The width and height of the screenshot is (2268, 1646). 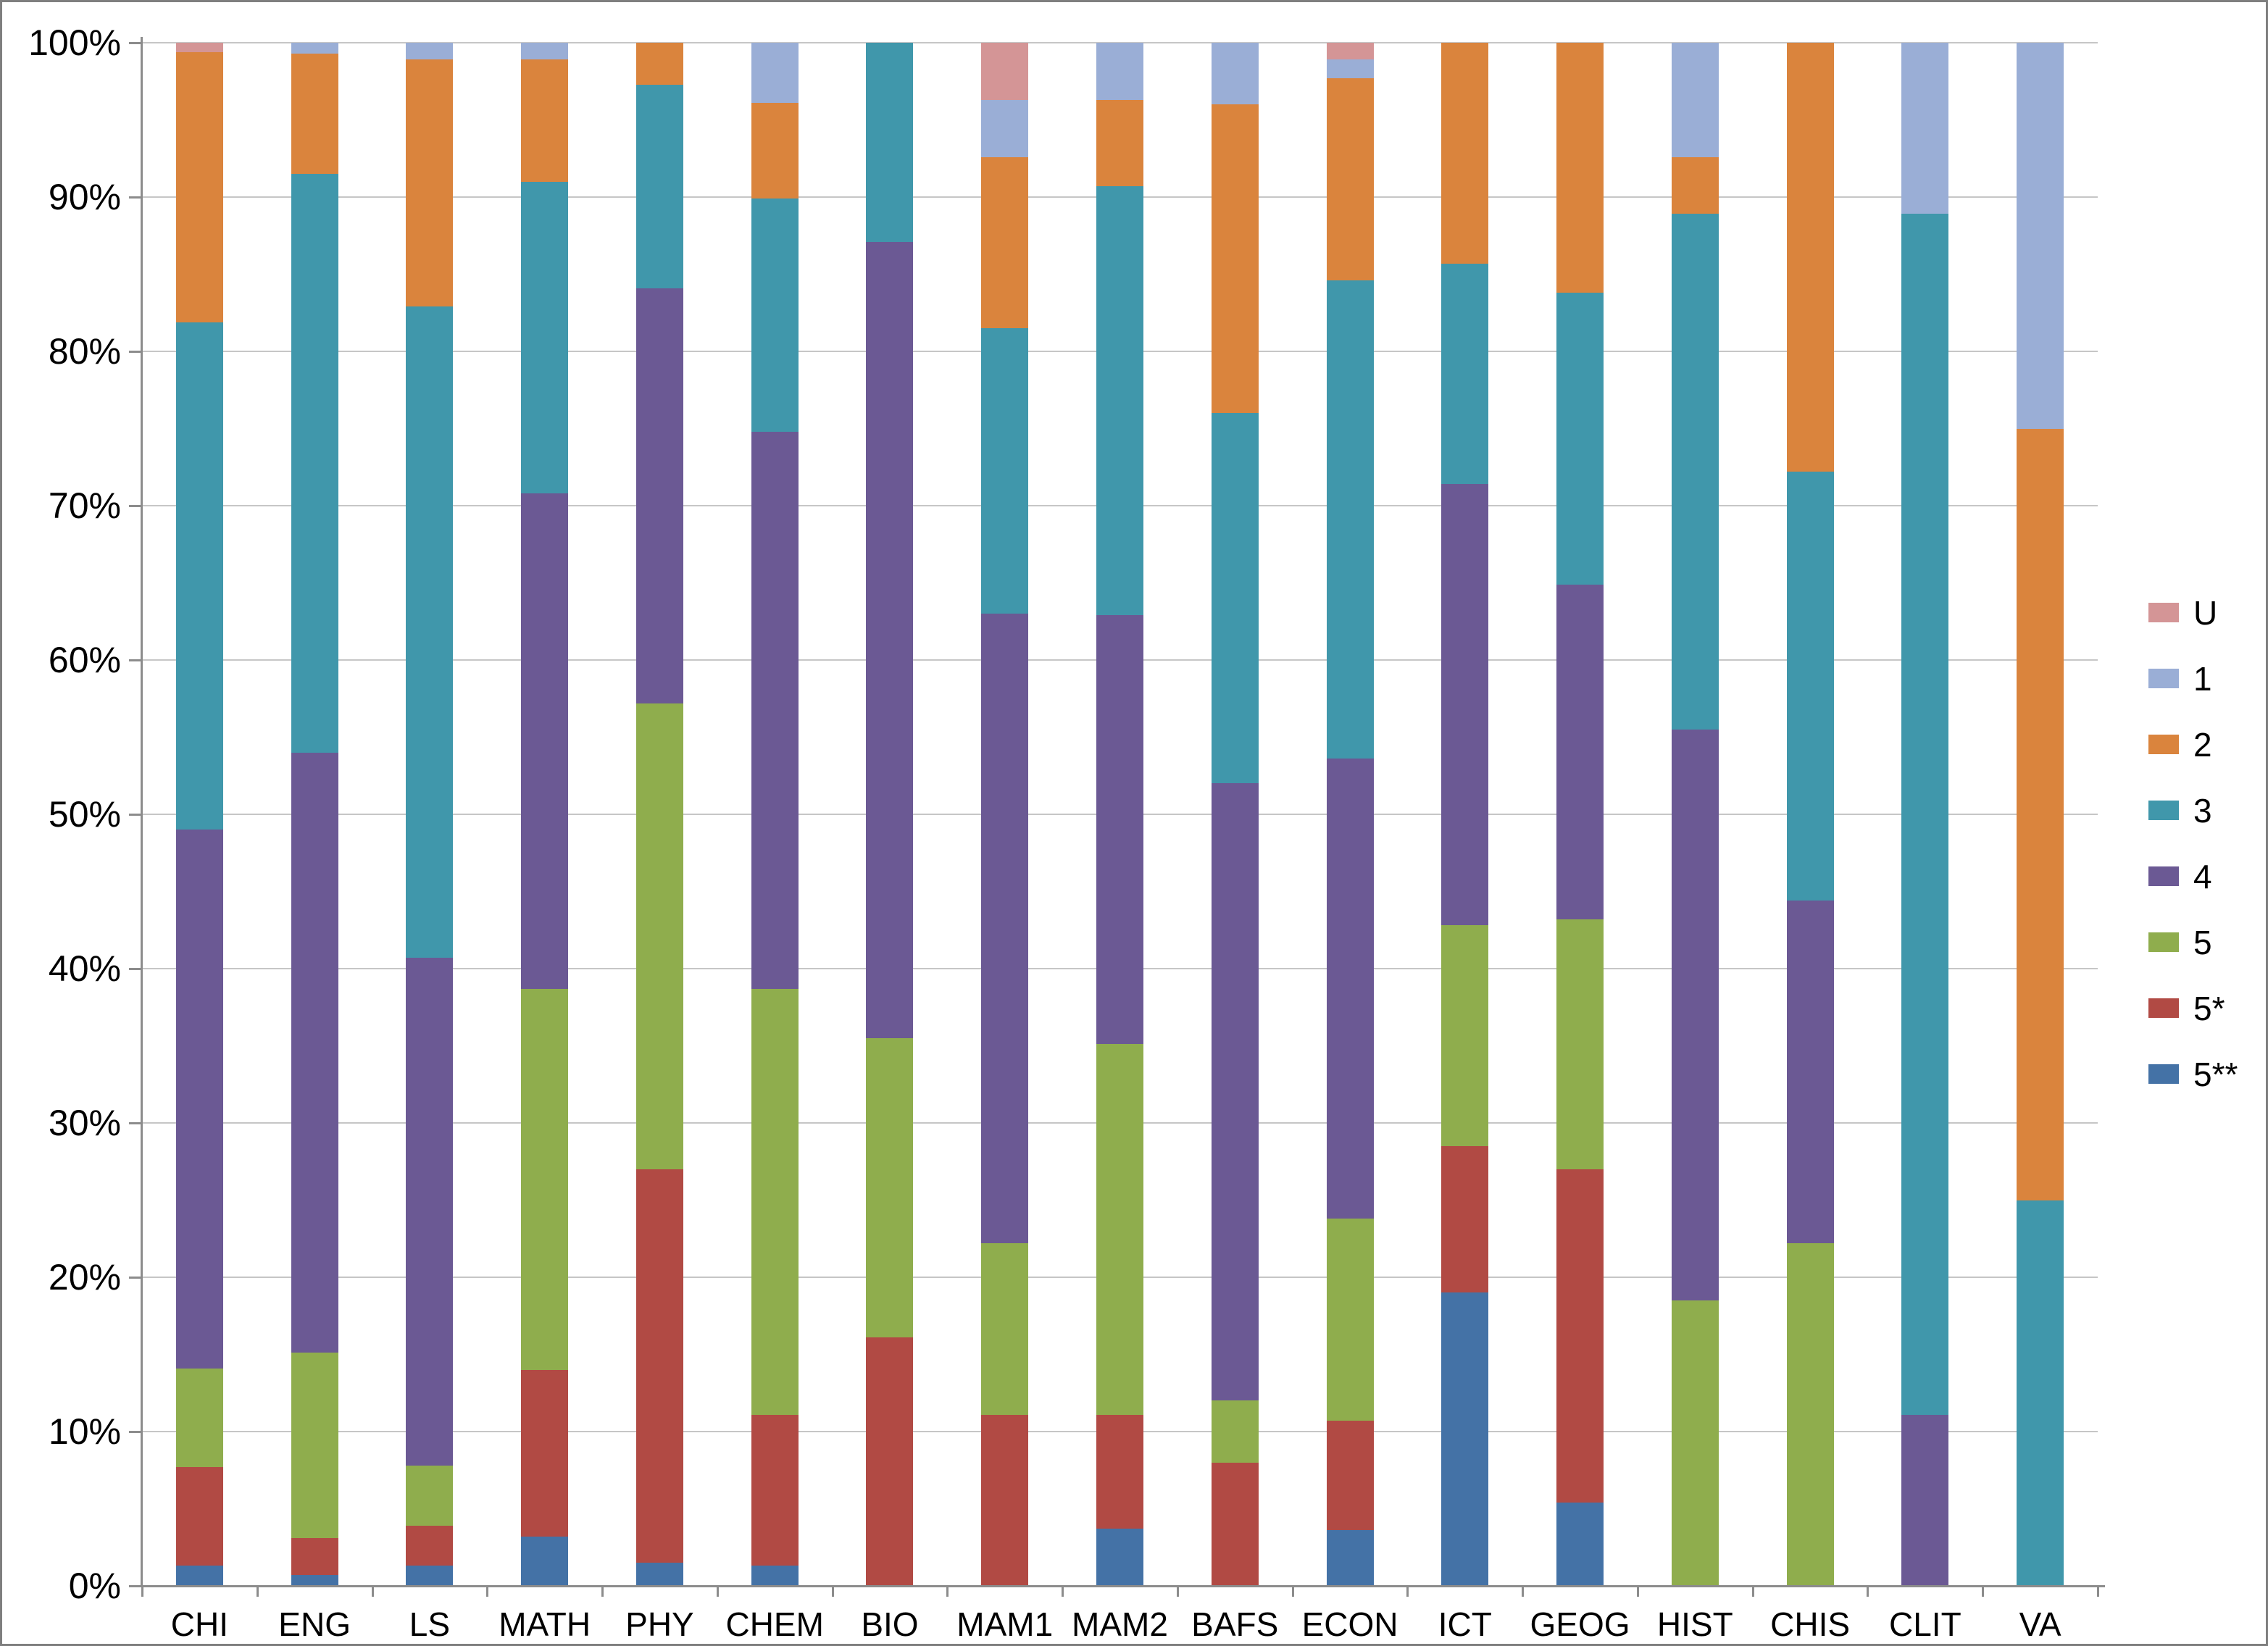 I want to click on x-category-label-geog: GEOG, so click(x=1580, y=1624).